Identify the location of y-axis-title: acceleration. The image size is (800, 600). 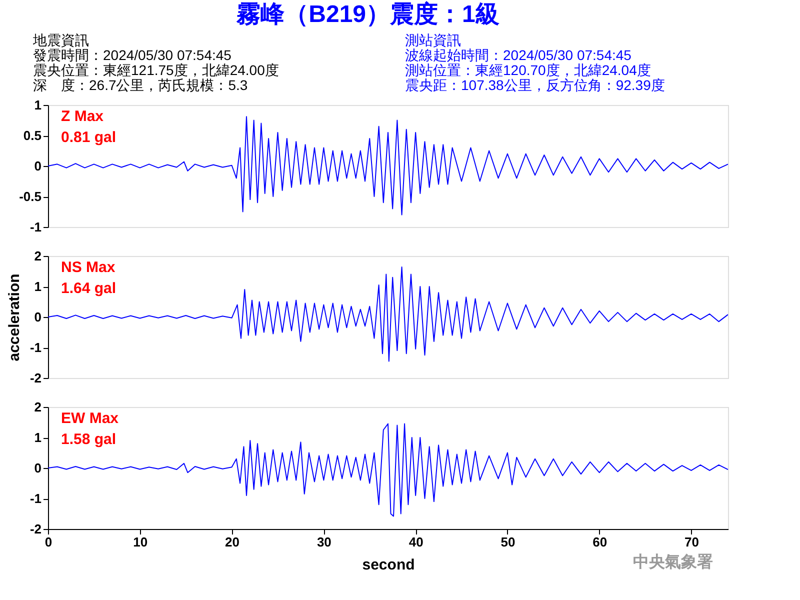
(14, 318).